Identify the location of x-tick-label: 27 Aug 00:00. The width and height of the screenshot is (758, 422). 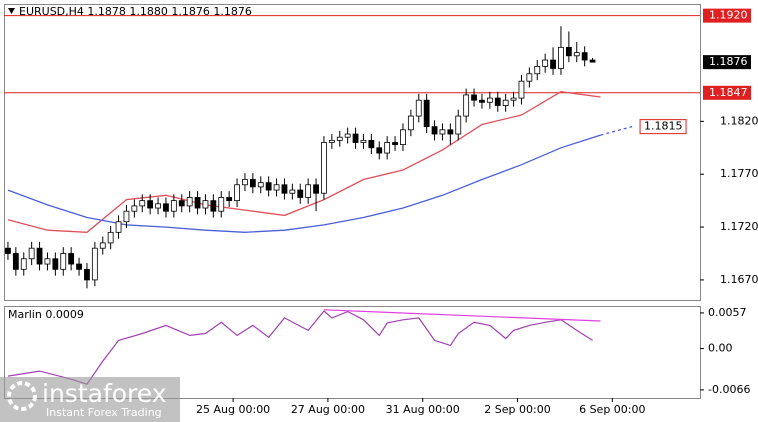
(328, 409).